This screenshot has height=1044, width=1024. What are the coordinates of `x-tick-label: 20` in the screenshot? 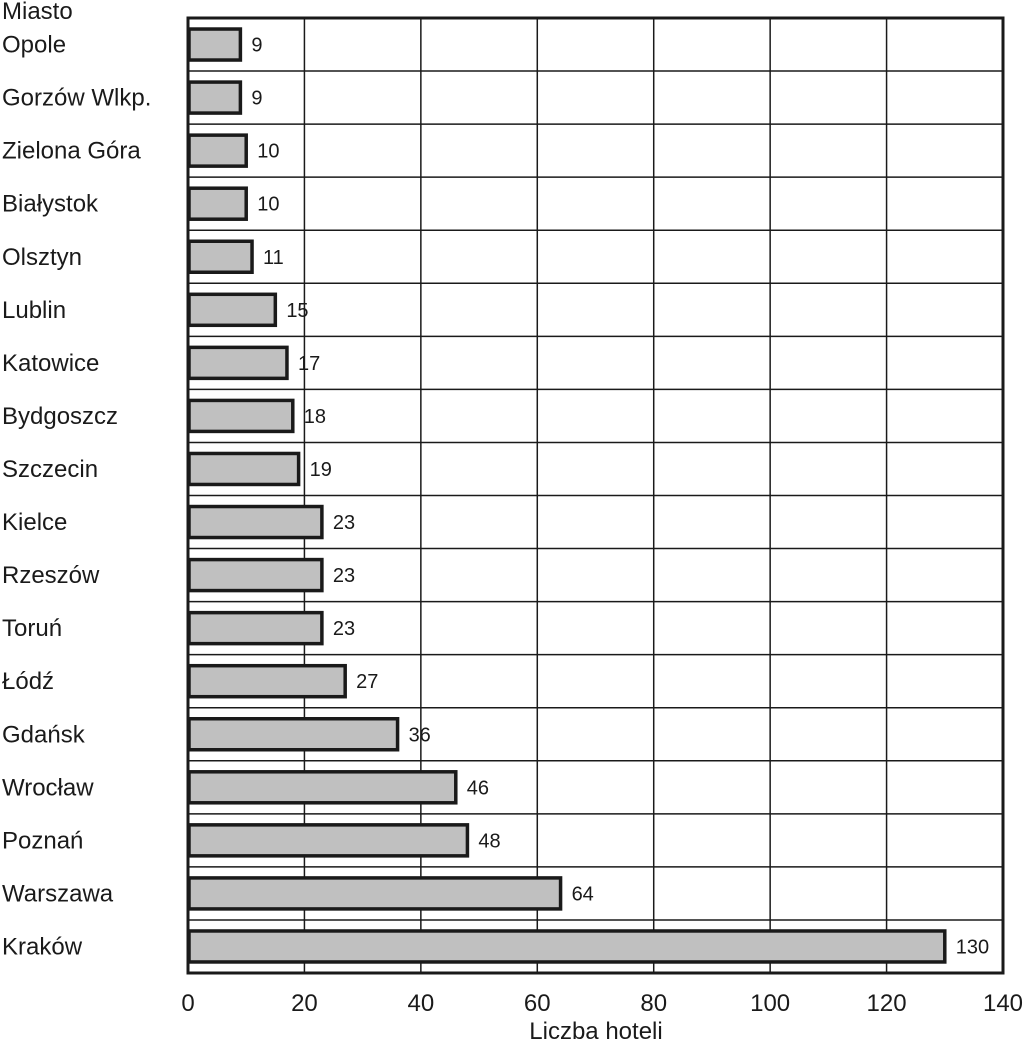 It's located at (304, 1003).